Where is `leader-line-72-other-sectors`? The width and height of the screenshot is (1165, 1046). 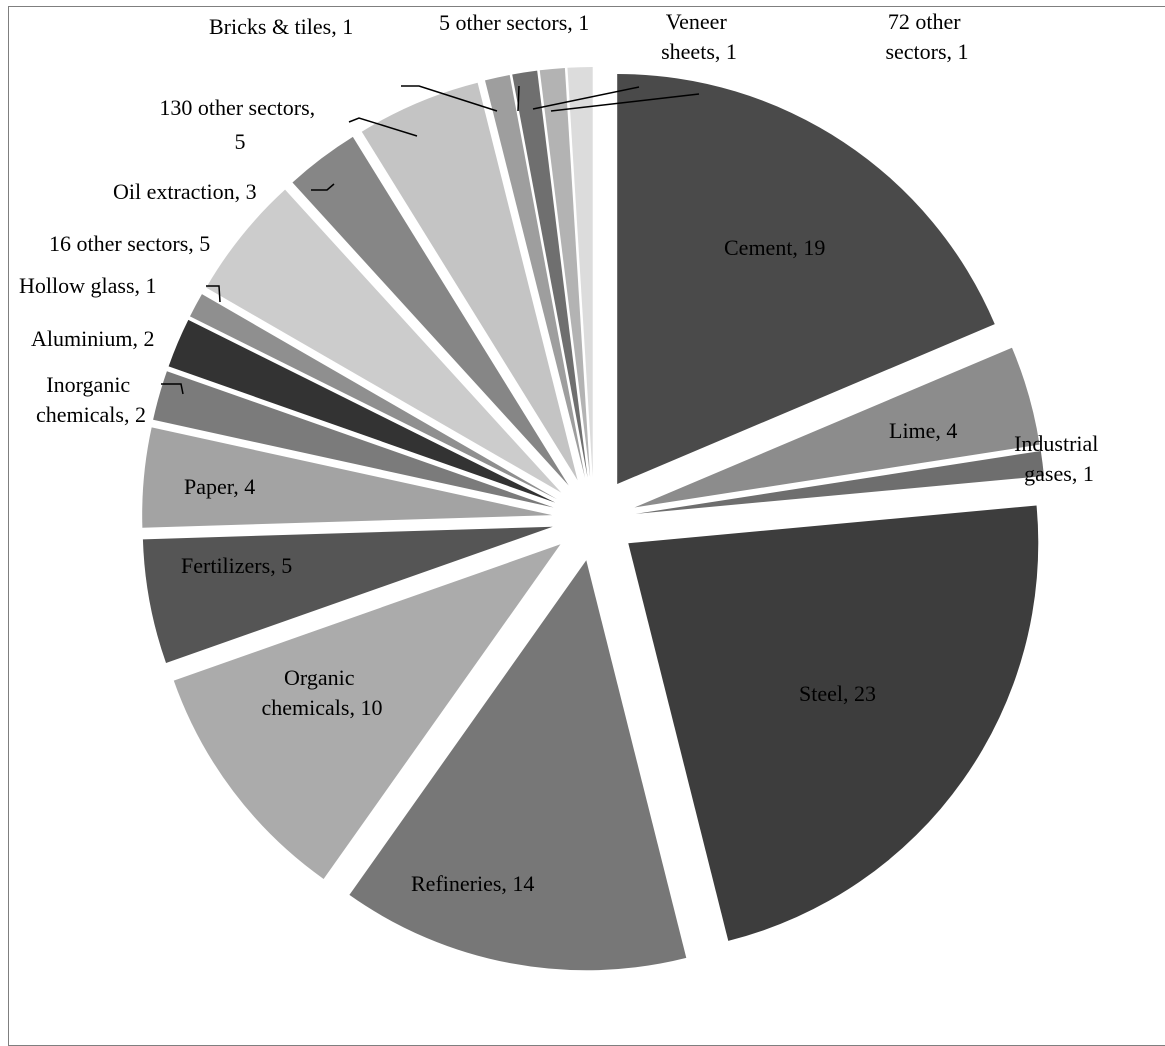
leader-line-72-other-sectors is located at coordinates (625, 102).